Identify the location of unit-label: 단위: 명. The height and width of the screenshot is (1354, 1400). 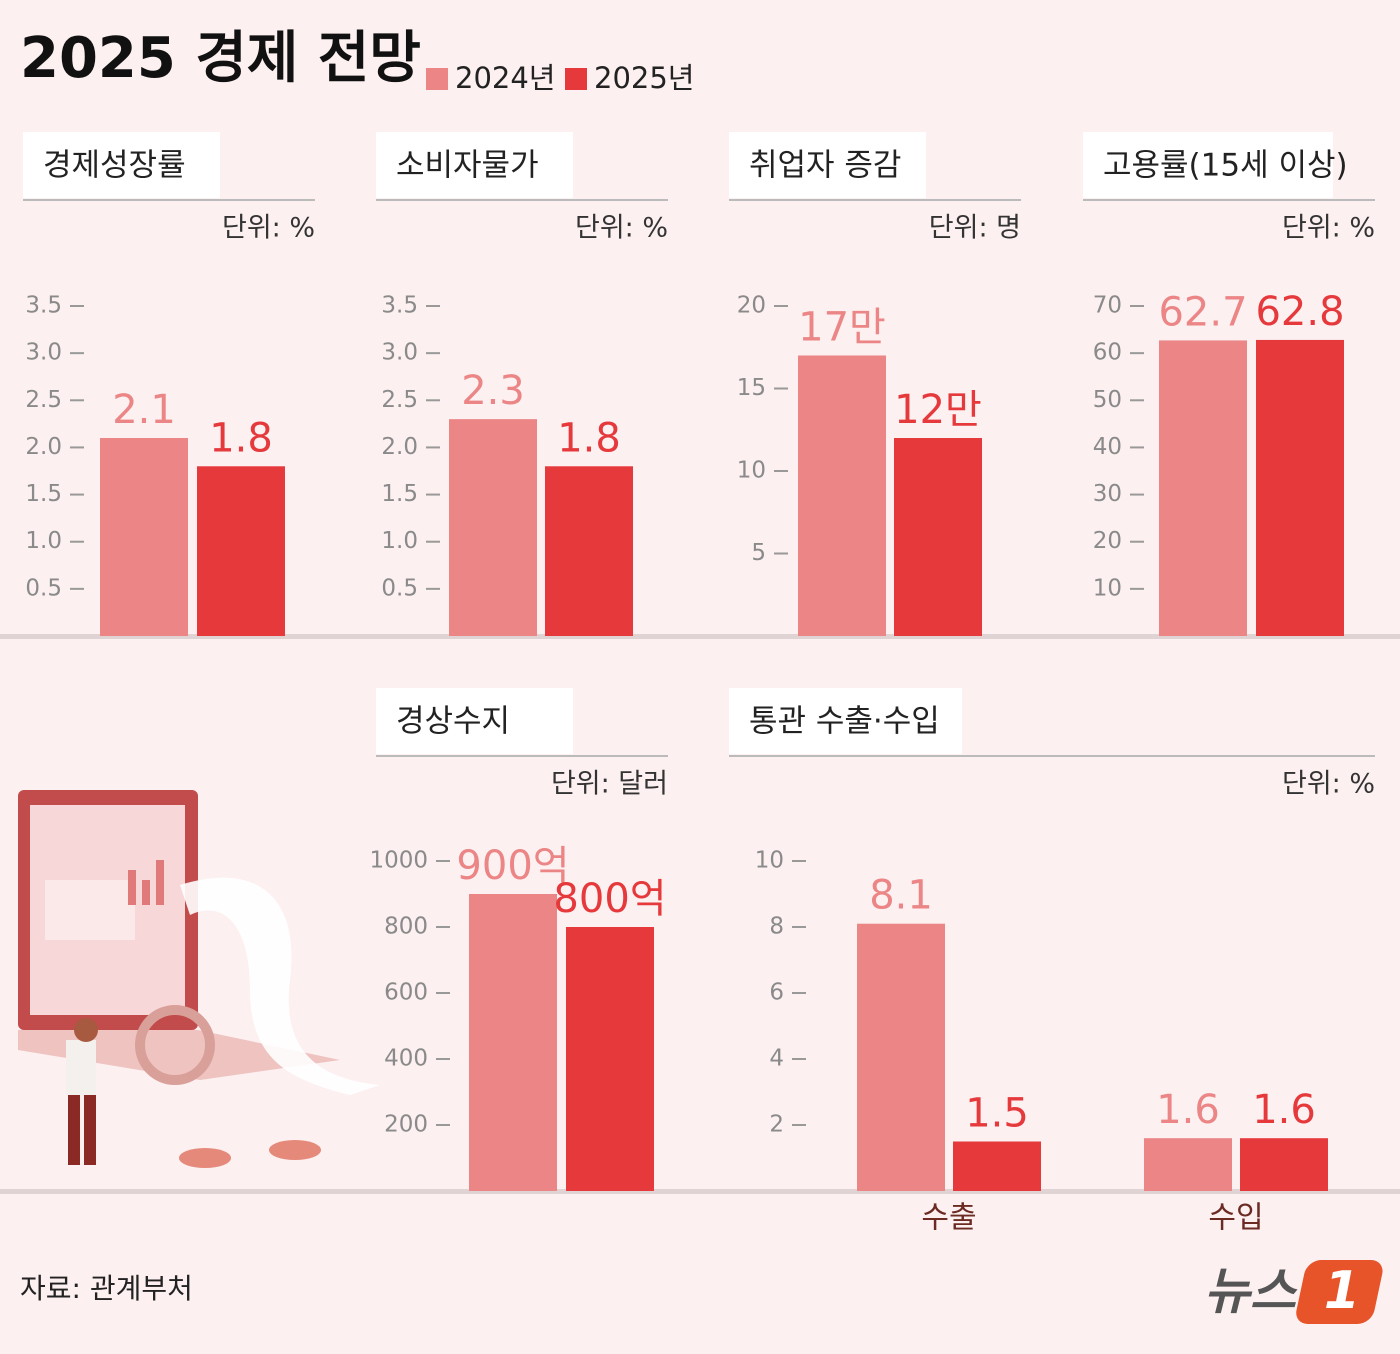
(975, 228).